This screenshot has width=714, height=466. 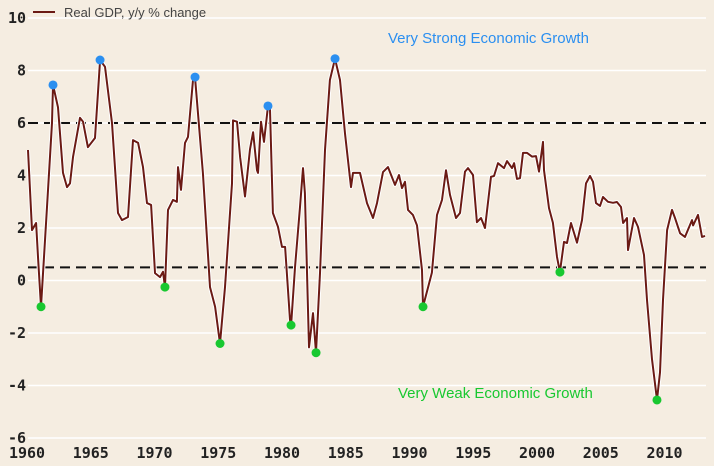 I want to click on x-tick-label: 1975, so click(x=218, y=453).